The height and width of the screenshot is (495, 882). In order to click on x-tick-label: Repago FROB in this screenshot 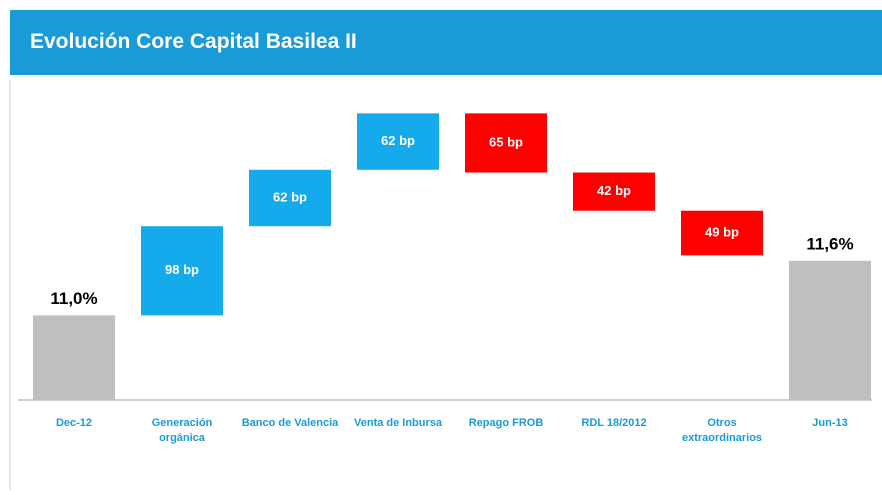, I will do `click(506, 423)`.